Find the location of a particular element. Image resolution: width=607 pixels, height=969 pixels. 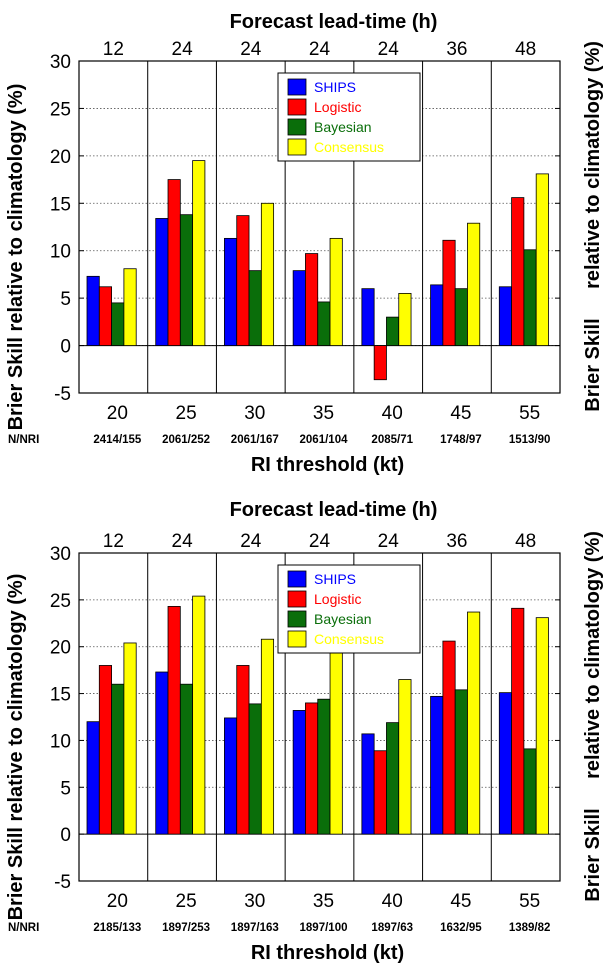

count-label: 2061/252 is located at coordinates (186, 440).